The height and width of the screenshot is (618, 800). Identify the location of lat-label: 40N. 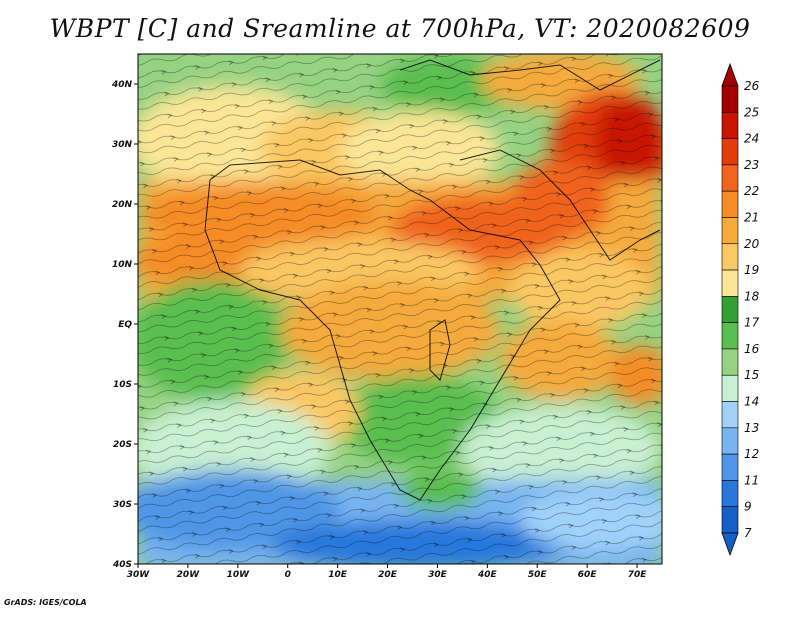
(122, 85).